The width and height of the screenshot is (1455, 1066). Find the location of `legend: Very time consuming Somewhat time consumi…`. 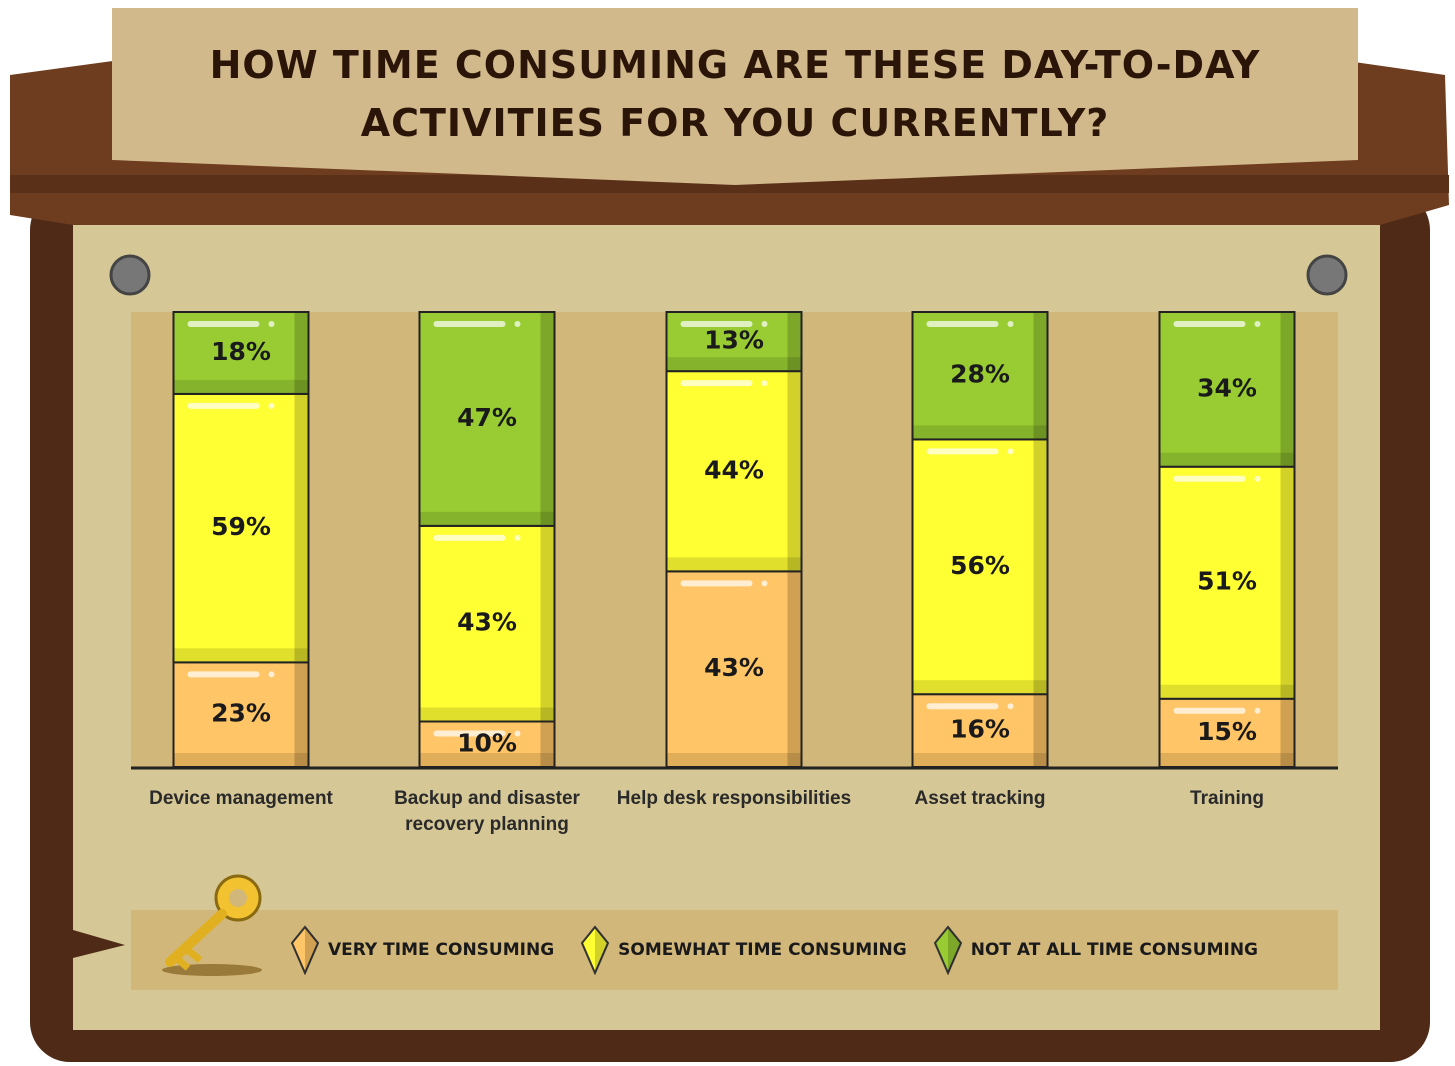

legend: Very time consuming Somewhat time consumi… is located at coordinates (774, 950).